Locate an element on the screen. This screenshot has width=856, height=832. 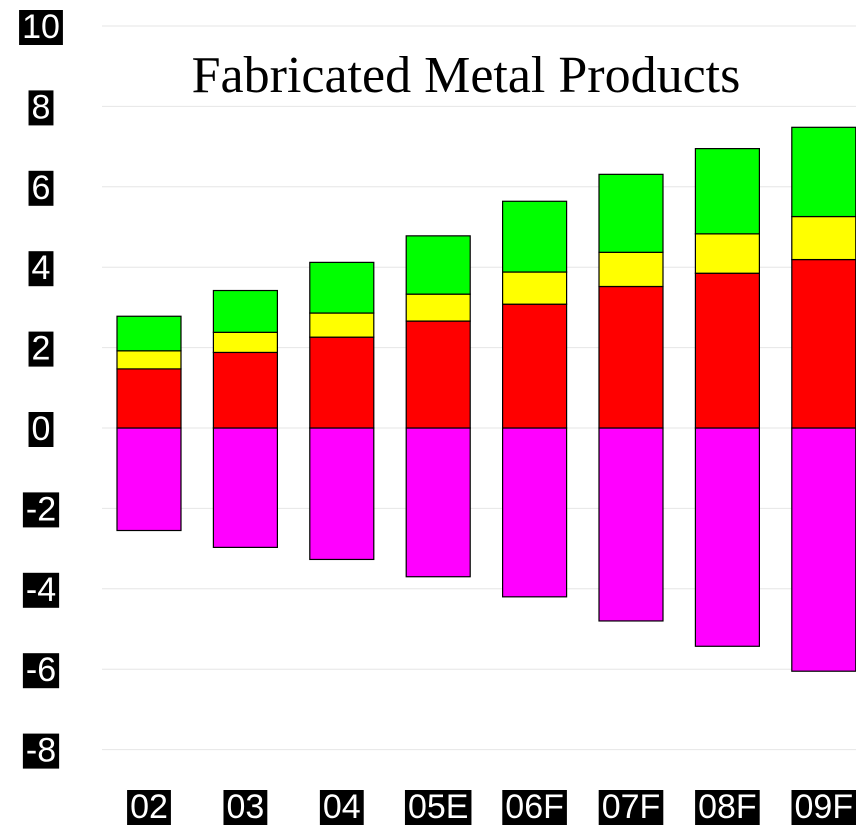
x-tick-label: 08F is located at coordinates (727, 807).